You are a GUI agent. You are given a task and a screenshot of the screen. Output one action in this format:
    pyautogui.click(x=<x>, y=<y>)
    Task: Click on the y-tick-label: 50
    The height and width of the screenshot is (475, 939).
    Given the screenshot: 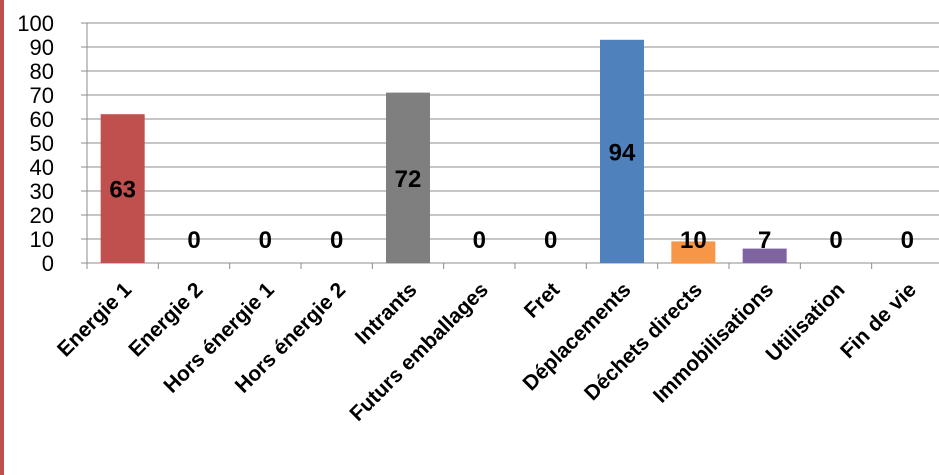 What is the action you would take?
    pyautogui.click(x=42, y=143)
    